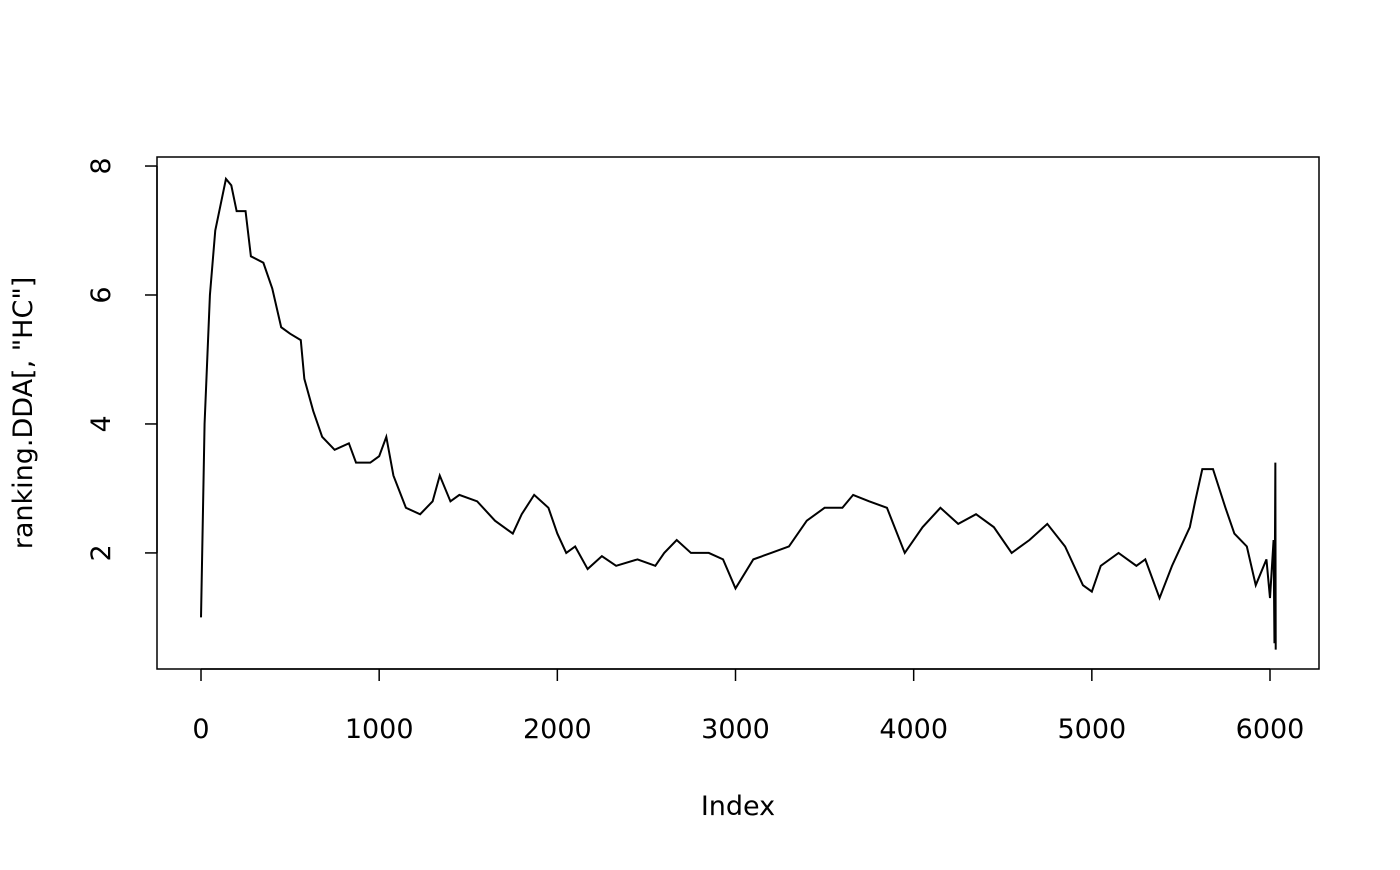 The width and height of the screenshot is (1400, 870). What do you see at coordinates (557, 729) in the screenshot?
I see `x-tick-label: 2000` at bounding box center [557, 729].